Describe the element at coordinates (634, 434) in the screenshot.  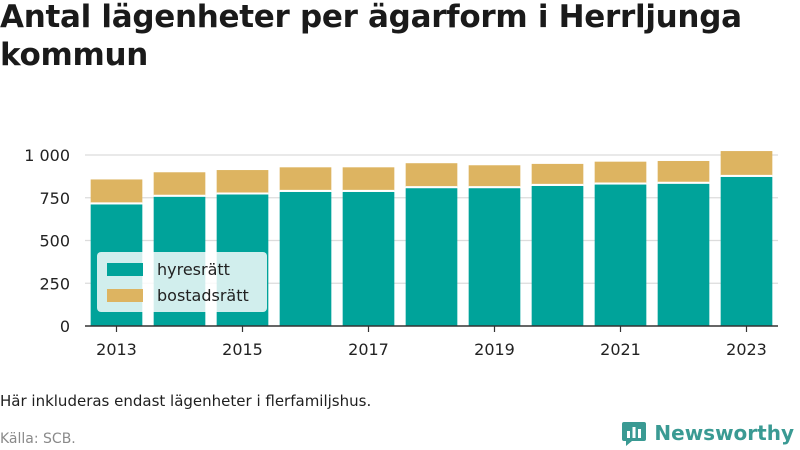
I see `newsworthy-logo-icon` at that location.